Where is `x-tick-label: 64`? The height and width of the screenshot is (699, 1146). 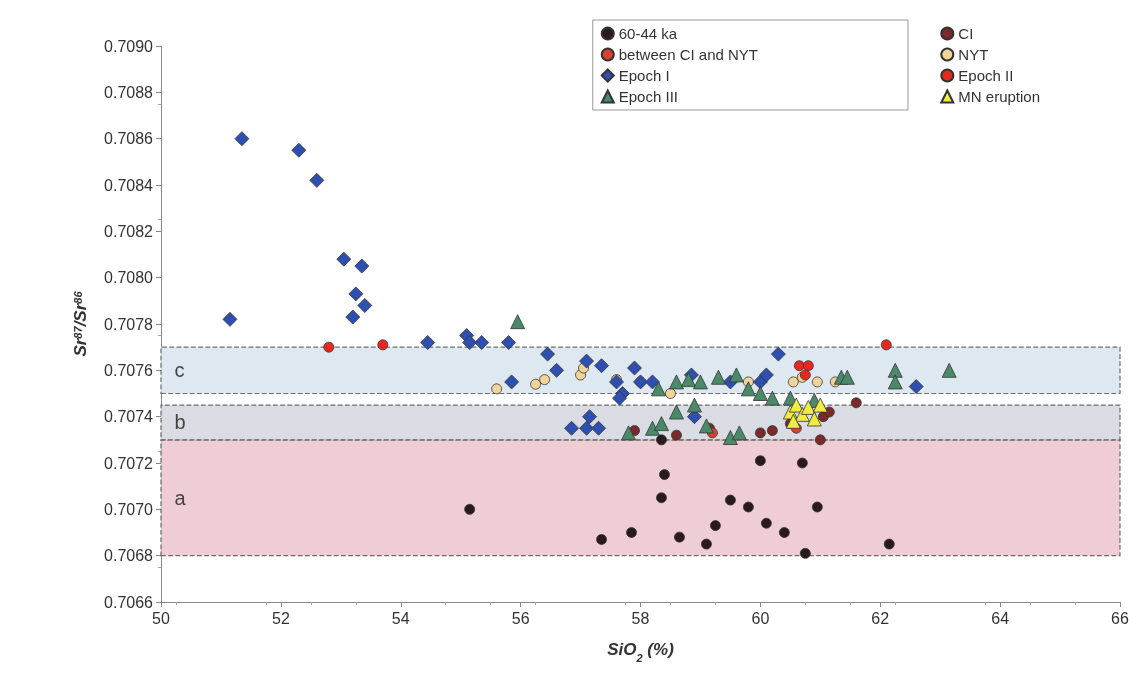 x-tick-label: 64 is located at coordinates (1000, 618).